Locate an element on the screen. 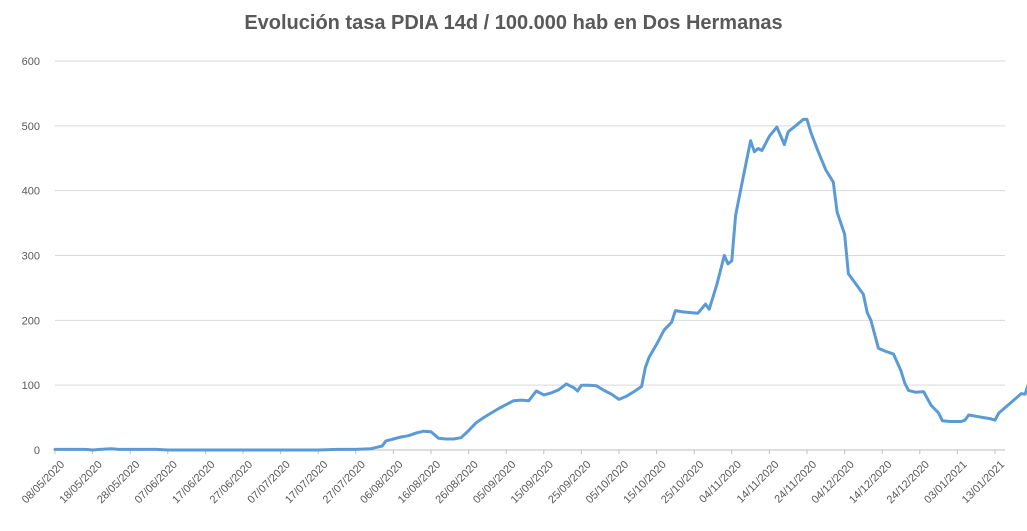  y-tick-label: 300 is located at coordinates (31, 257).